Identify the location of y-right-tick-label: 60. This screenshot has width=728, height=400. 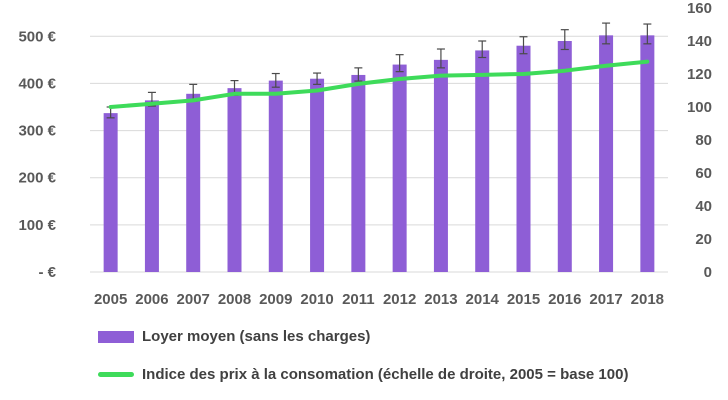
(703, 173).